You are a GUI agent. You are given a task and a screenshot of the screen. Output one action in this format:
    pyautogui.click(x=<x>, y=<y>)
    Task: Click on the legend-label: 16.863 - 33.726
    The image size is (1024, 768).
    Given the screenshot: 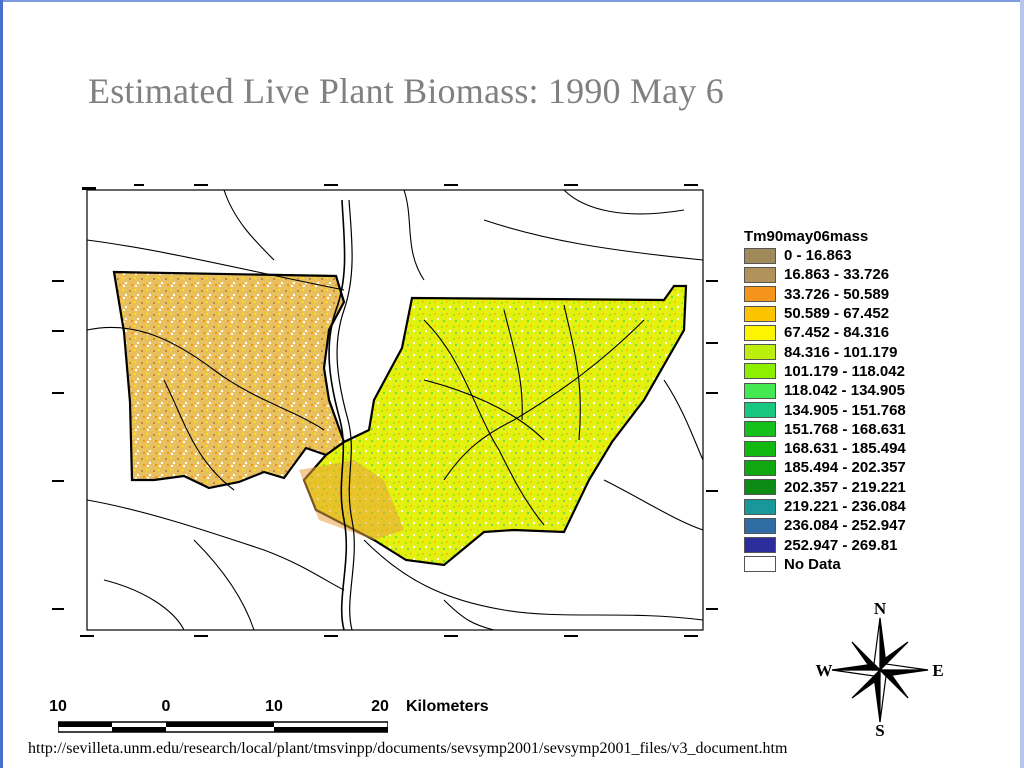 What is the action you would take?
    pyautogui.click(x=837, y=275)
    